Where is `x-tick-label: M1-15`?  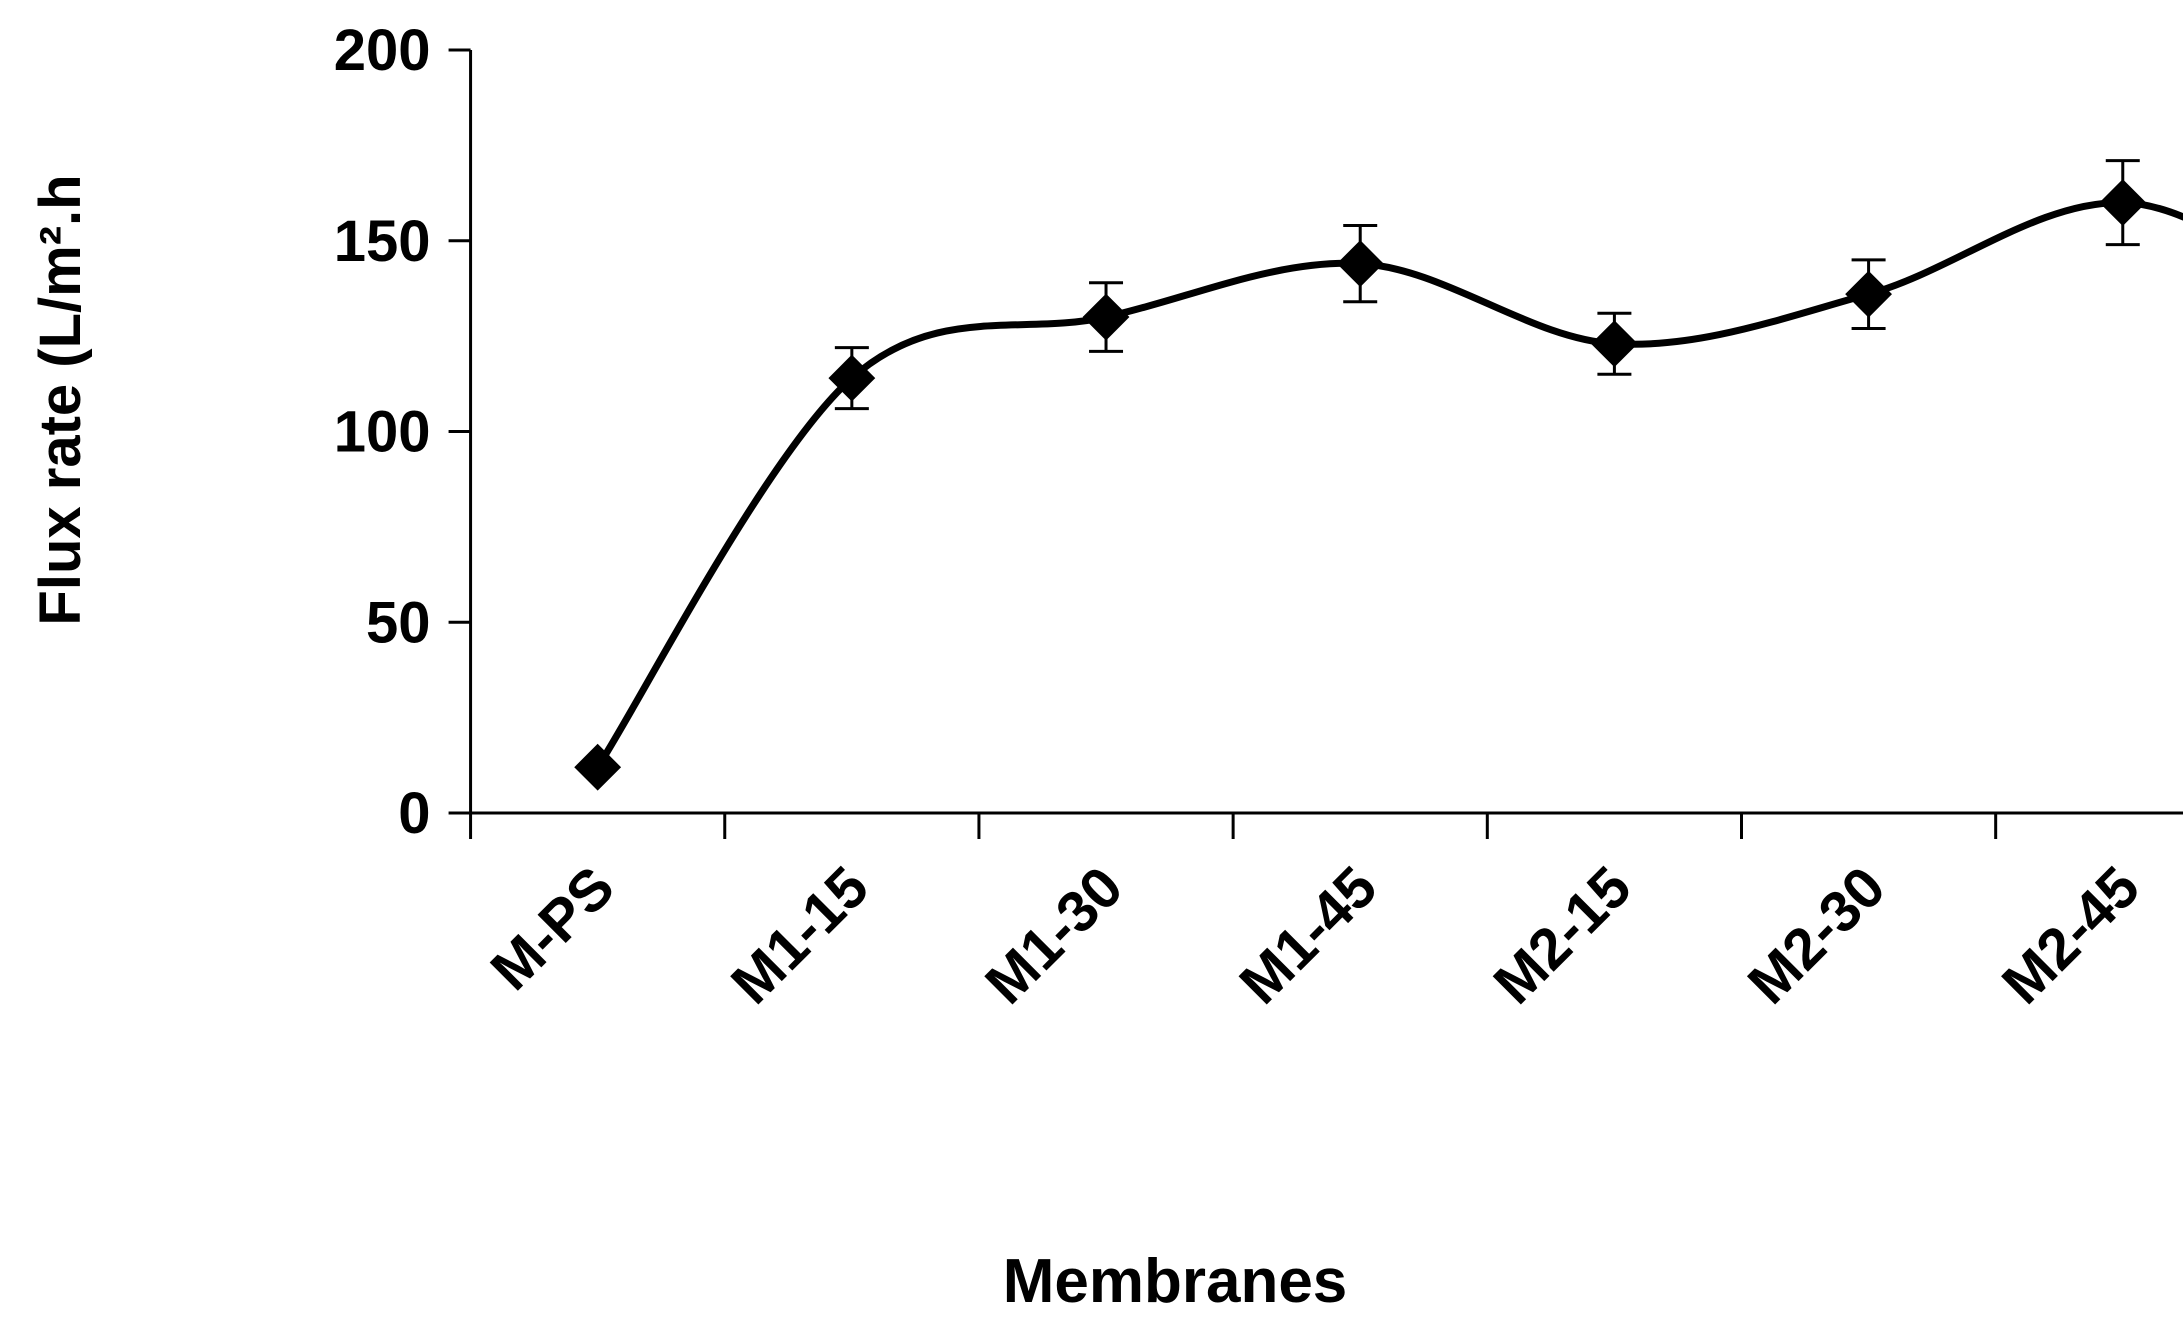 x-tick-label: M1-15 is located at coordinates (800, 935).